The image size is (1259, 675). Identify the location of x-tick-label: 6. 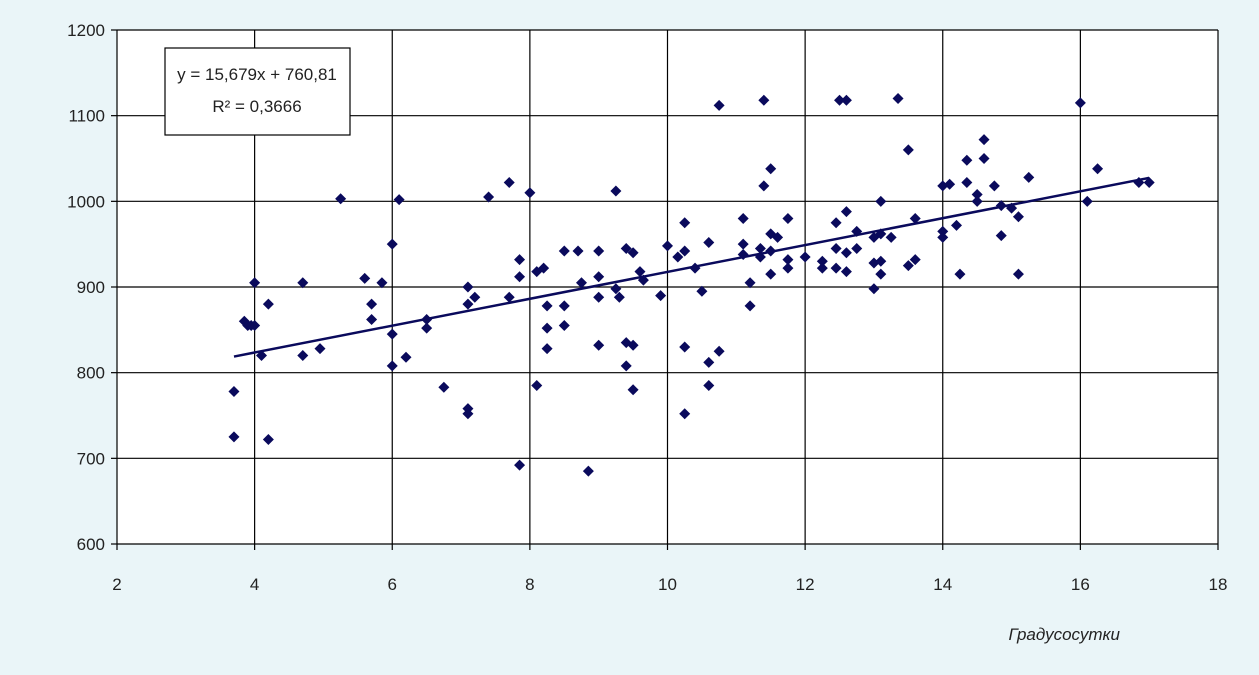
(392, 584).